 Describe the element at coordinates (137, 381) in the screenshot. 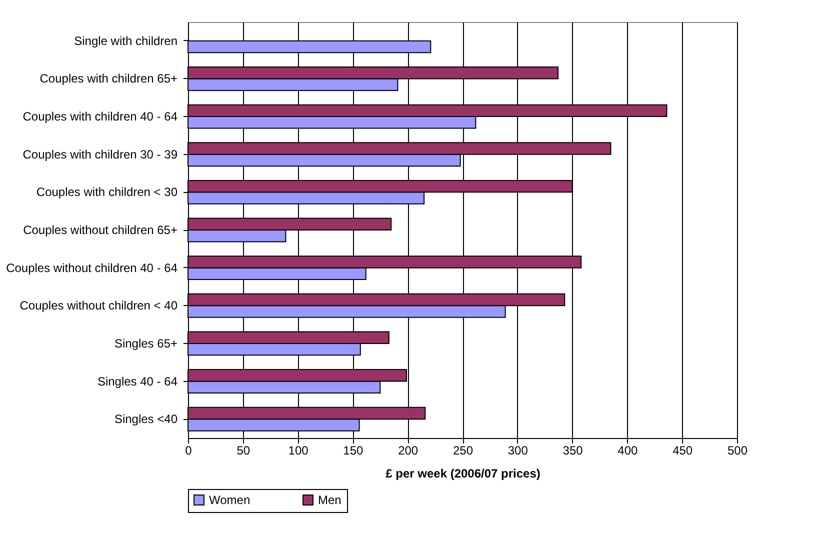

I see `y-tick-label: Singles 40 - 64` at that location.